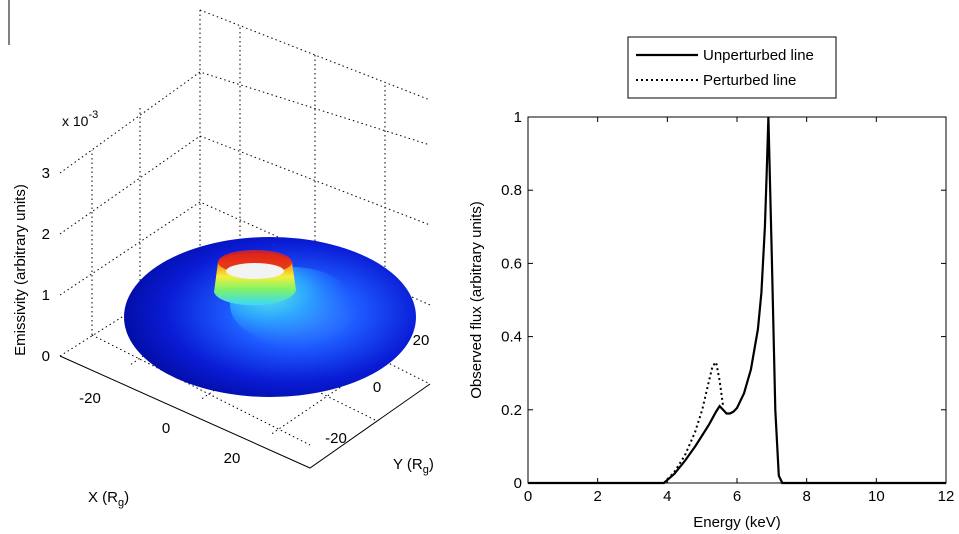 The height and width of the screenshot is (534, 959). What do you see at coordinates (597, 496) in the screenshot?
I see `x-tick-label: 2` at bounding box center [597, 496].